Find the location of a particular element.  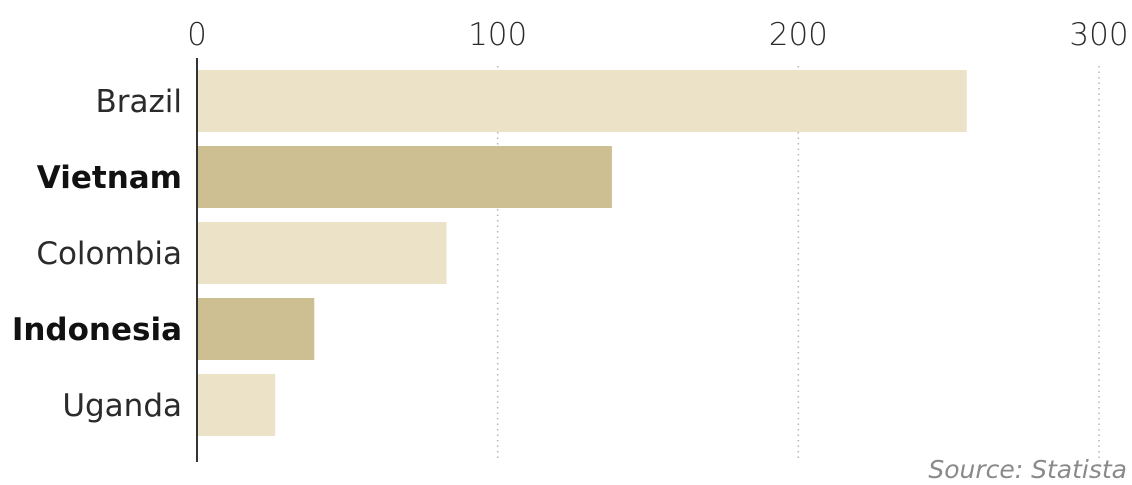

x-tick-label-300: 300 is located at coordinates (1098, 35).